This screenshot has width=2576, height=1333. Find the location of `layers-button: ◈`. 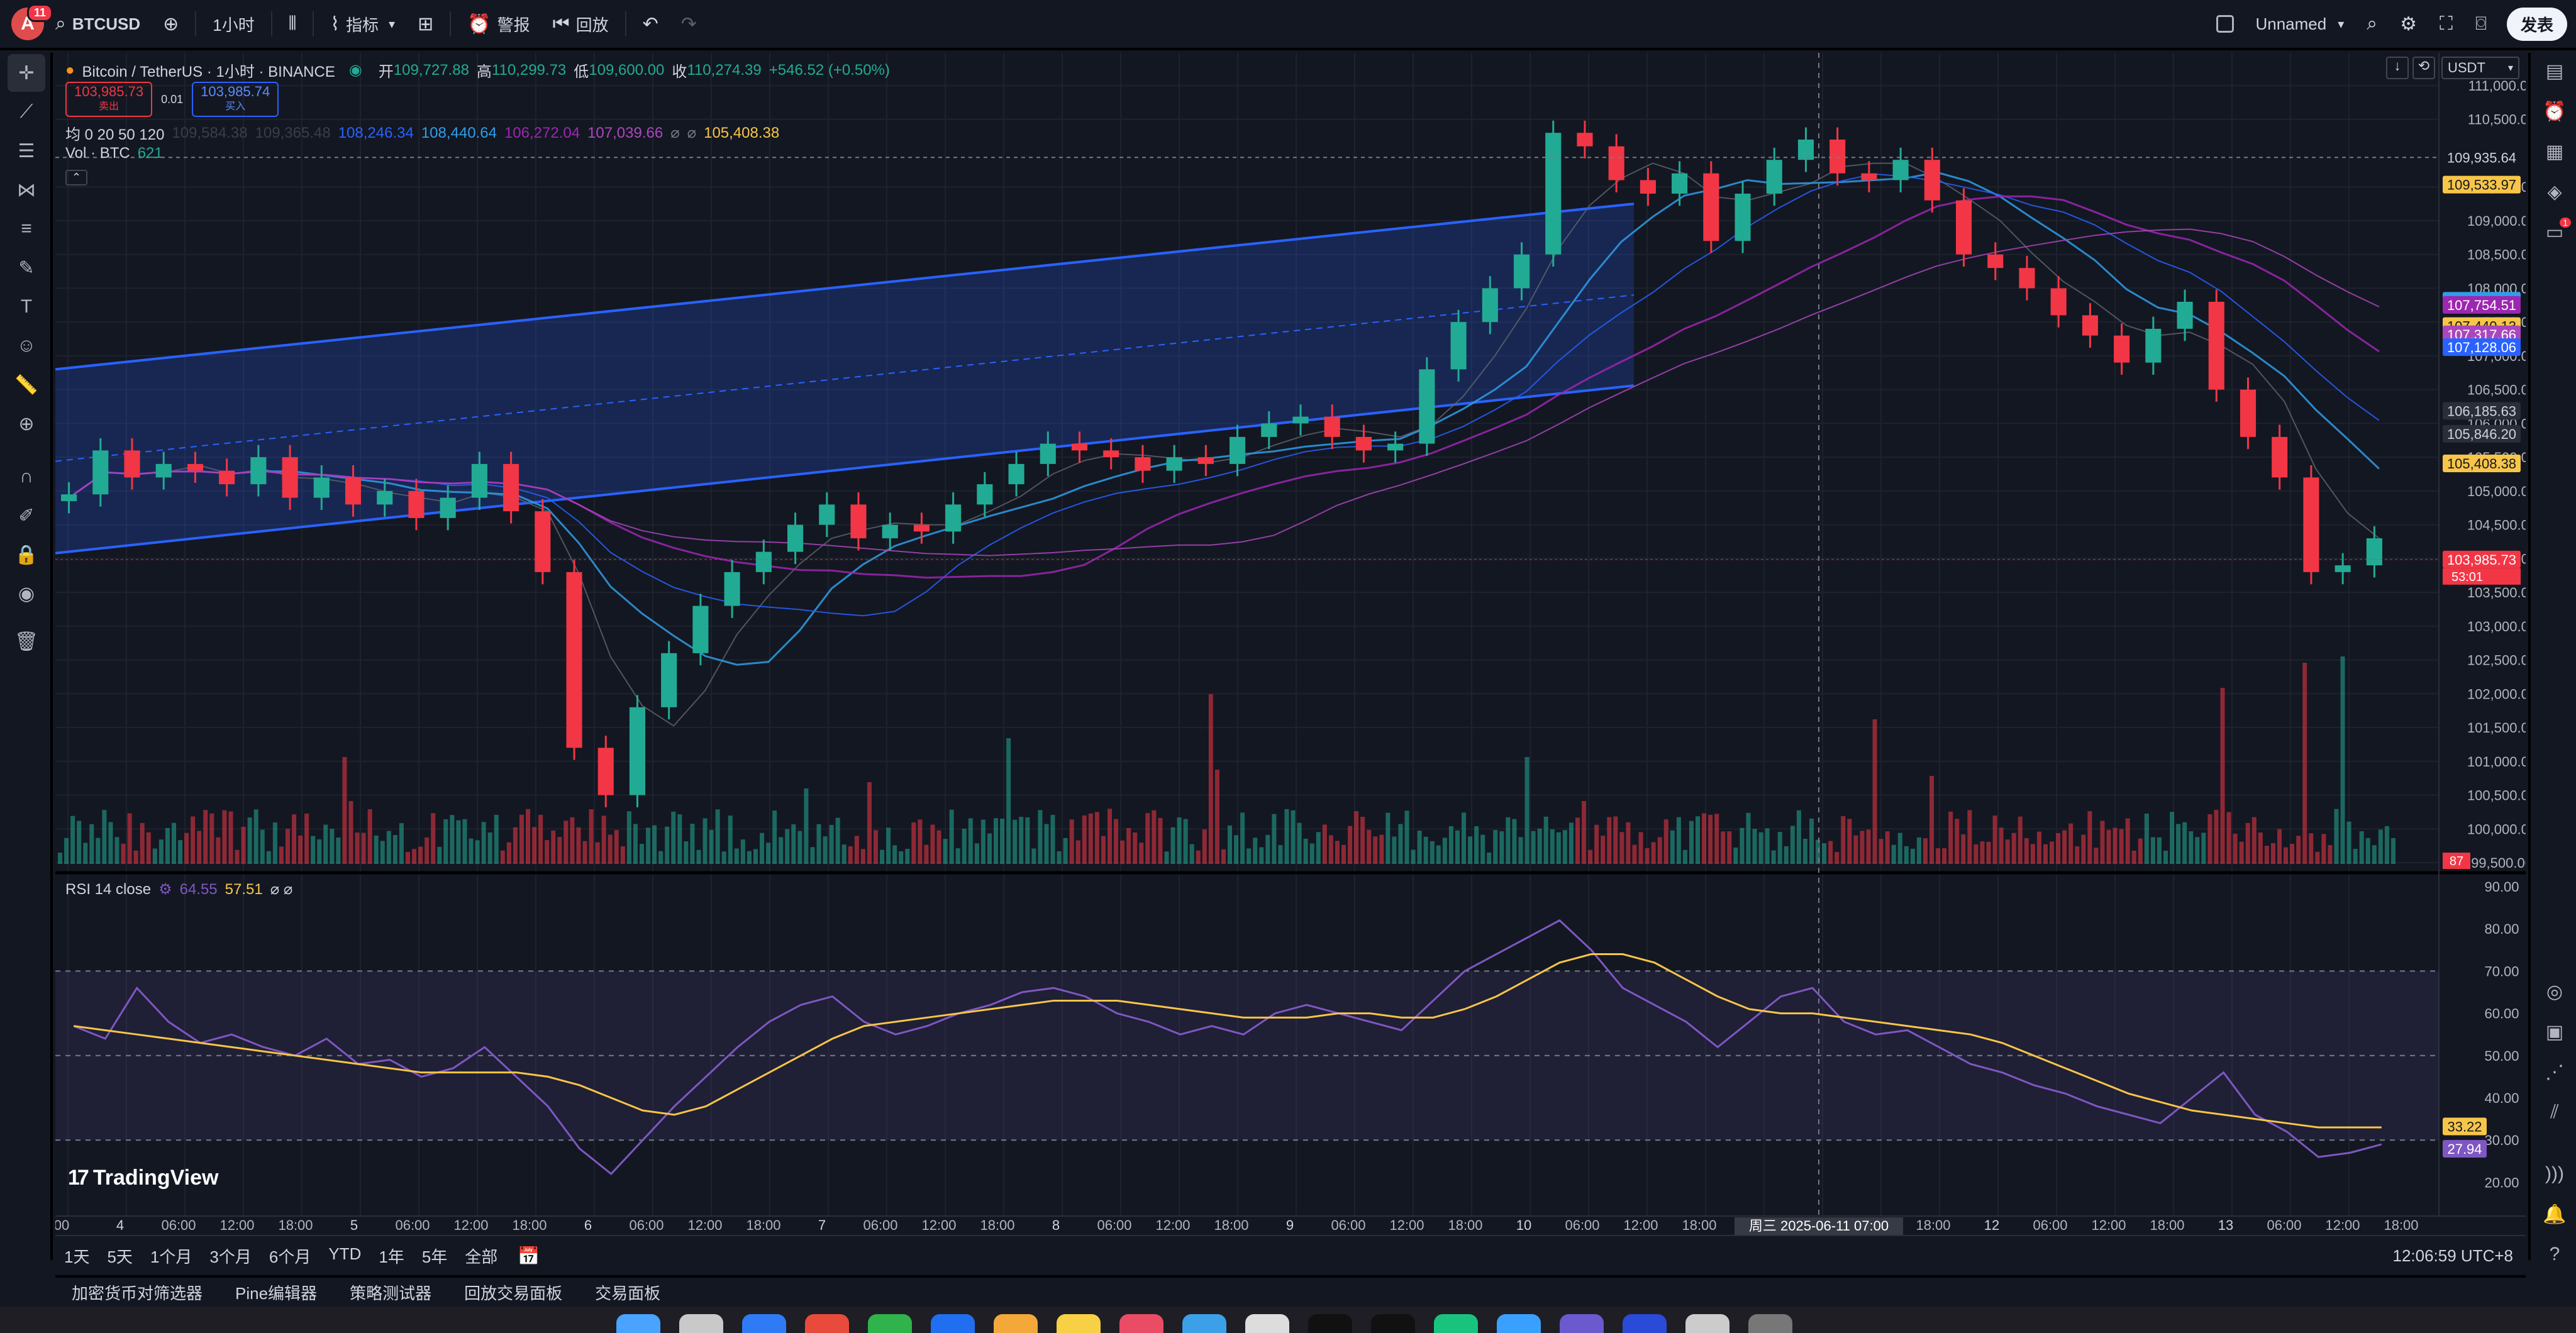

layers-button: ◈ is located at coordinates (2554, 192).